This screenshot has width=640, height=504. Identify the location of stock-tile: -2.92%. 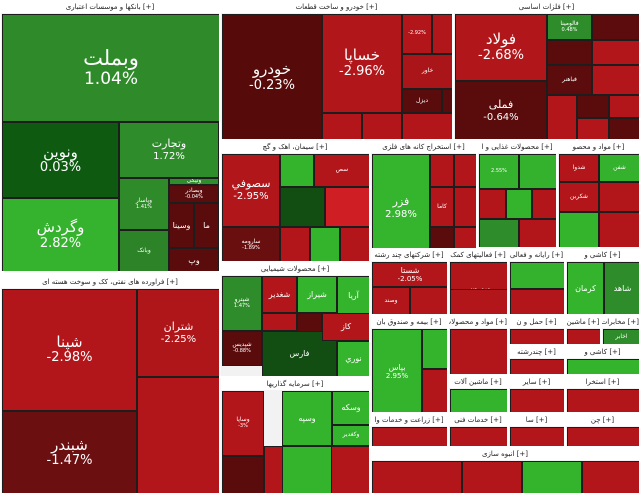
(417, 34).